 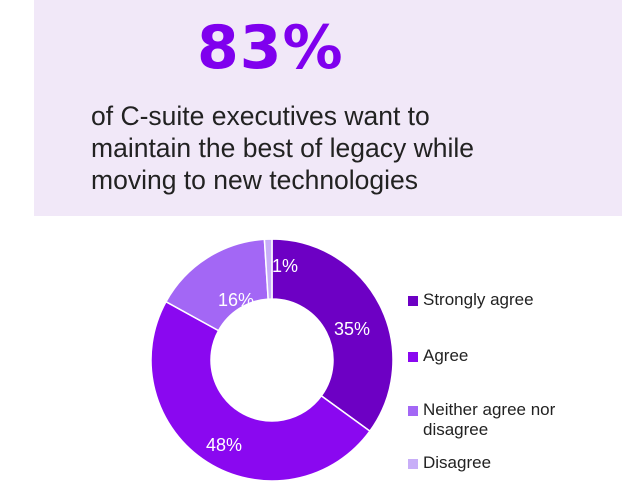 I want to click on legend-item-strongly-agree: Strongly agree, so click(x=503, y=300).